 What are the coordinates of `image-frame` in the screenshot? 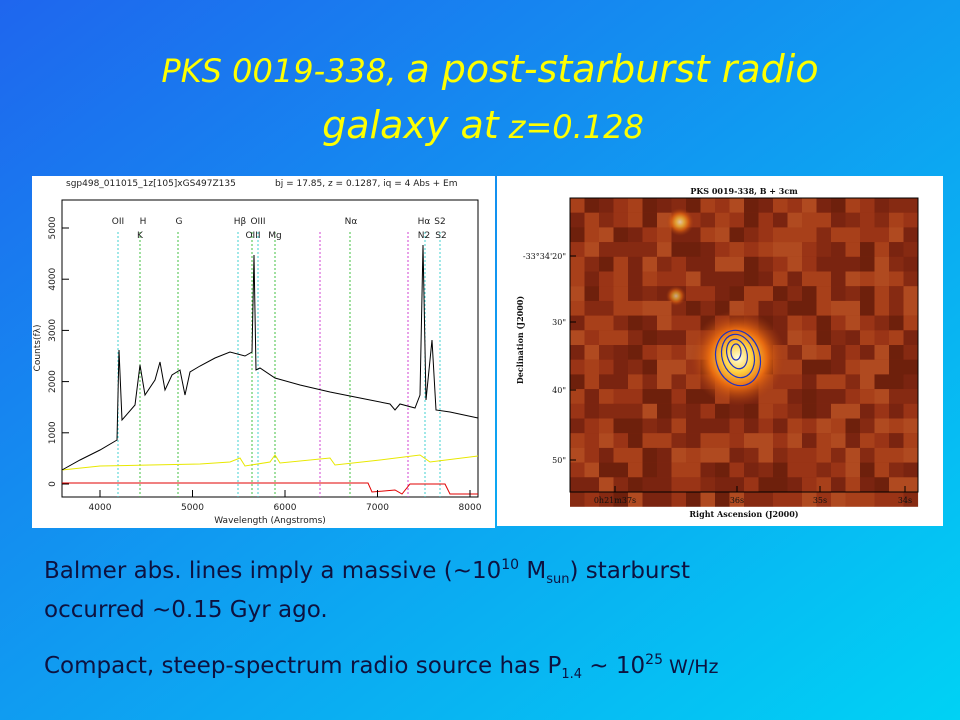 It's located at (744, 345).